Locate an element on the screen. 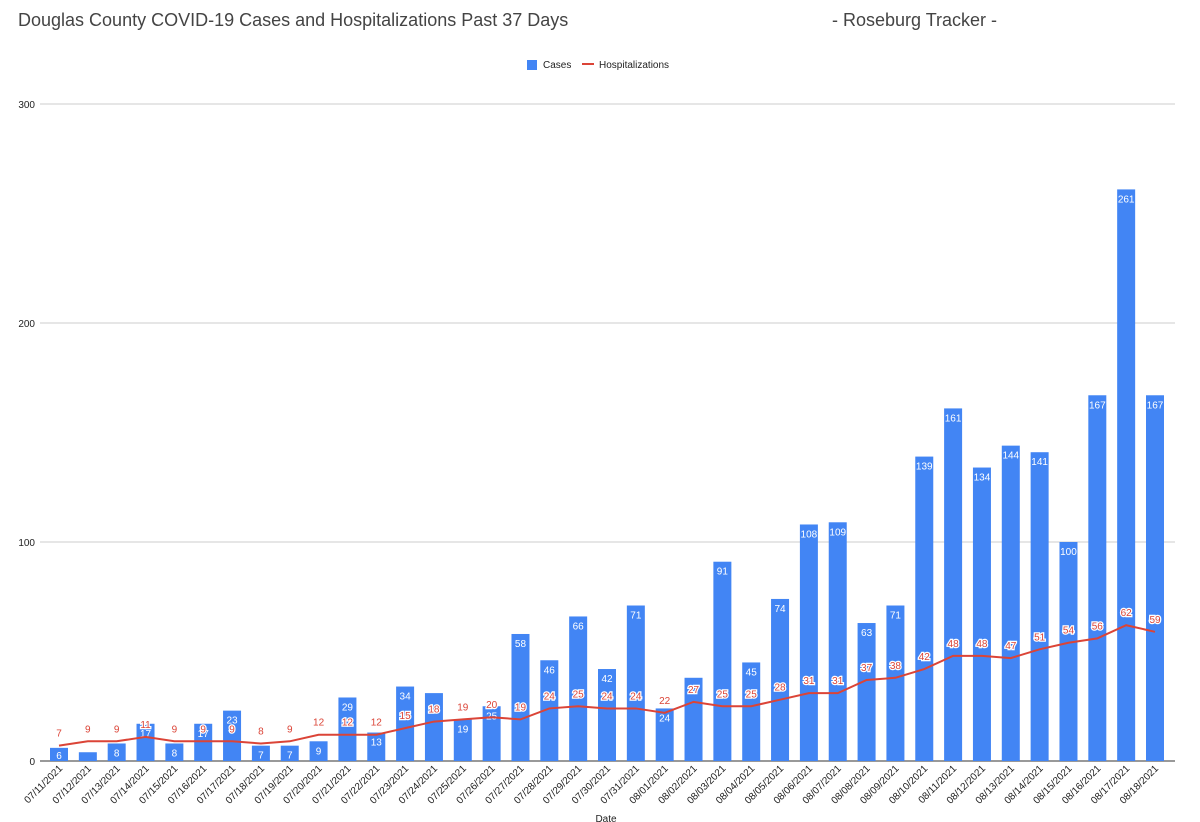 Image resolution: width=1200 pixels, height=822 pixels. bar-data-label: 109 is located at coordinates (837, 532).